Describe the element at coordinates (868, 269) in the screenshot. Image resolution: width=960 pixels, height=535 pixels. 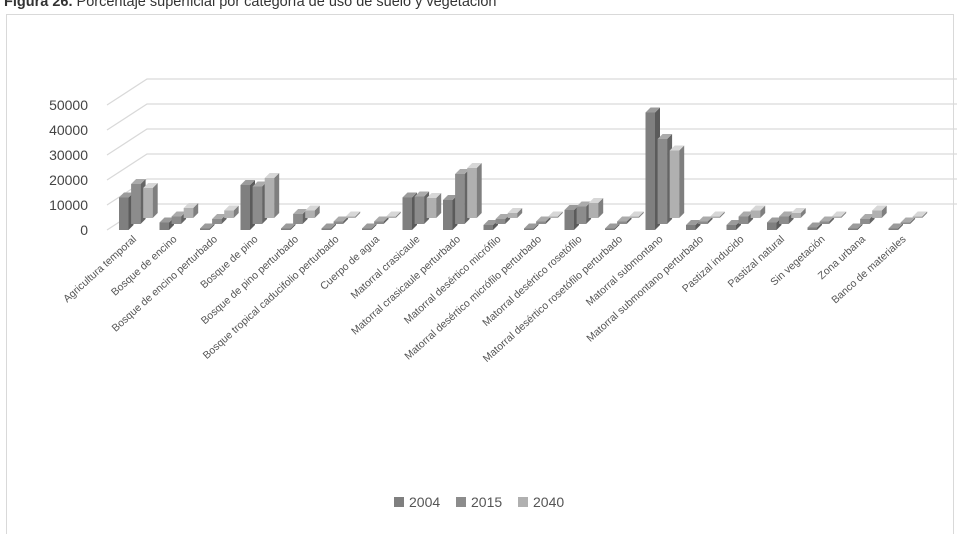
I see `category-label: Banco de materiales` at that location.